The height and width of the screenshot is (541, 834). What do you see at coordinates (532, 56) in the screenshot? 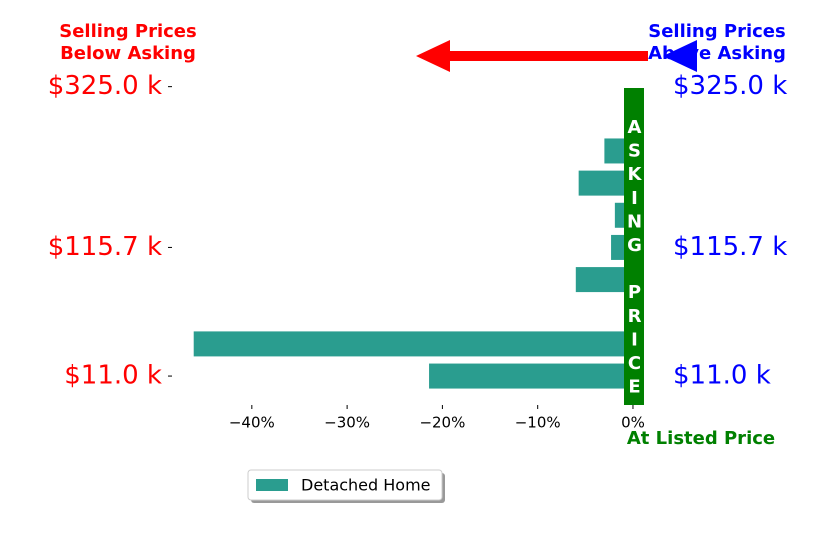
I see `arrow-left` at bounding box center [532, 56].